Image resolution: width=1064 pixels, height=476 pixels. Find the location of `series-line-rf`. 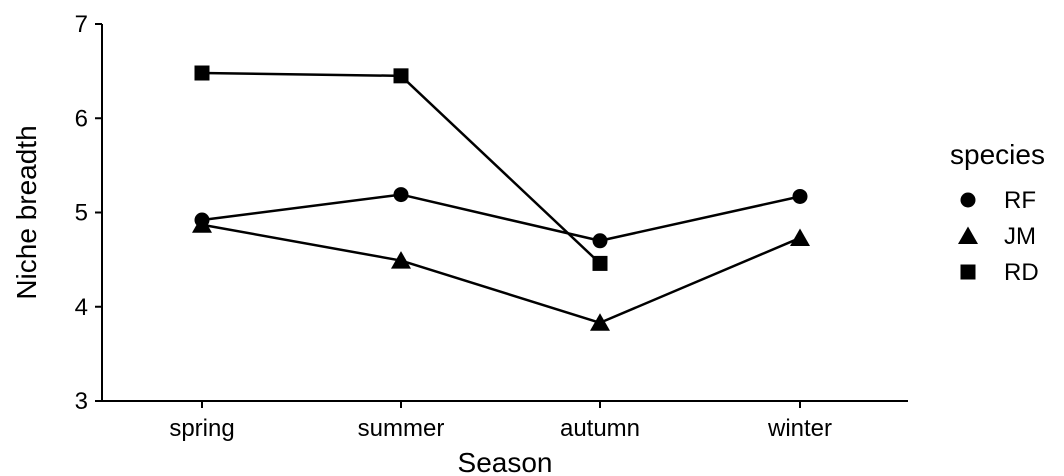

series-line-rf is located at coordinates (501, 218).